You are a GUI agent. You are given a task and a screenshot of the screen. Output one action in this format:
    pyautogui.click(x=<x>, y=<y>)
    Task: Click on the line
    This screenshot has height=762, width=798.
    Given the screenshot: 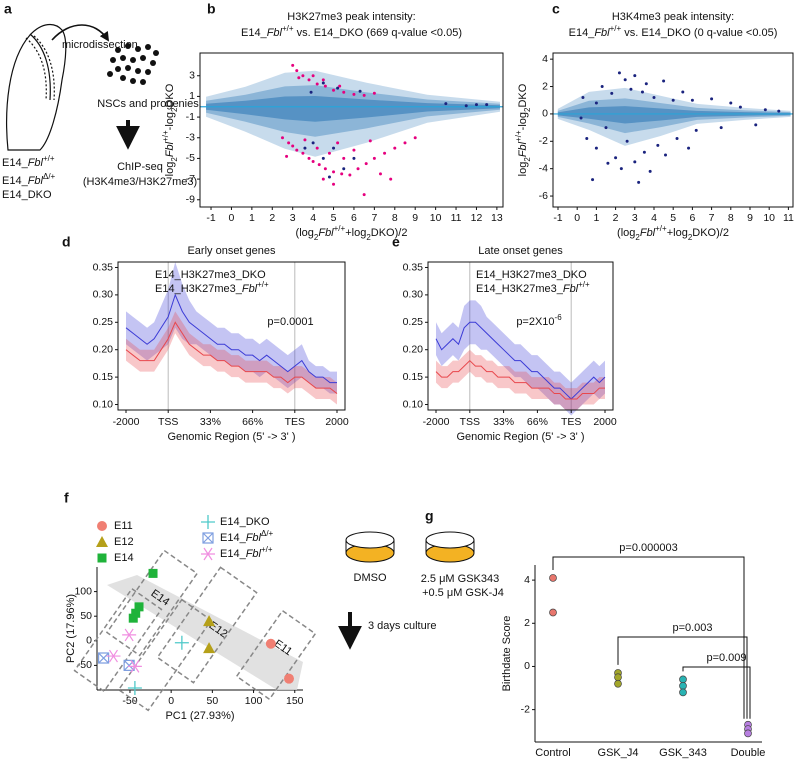 What is the action you would take?
    pyautogui.click(x=520, y=360)
    